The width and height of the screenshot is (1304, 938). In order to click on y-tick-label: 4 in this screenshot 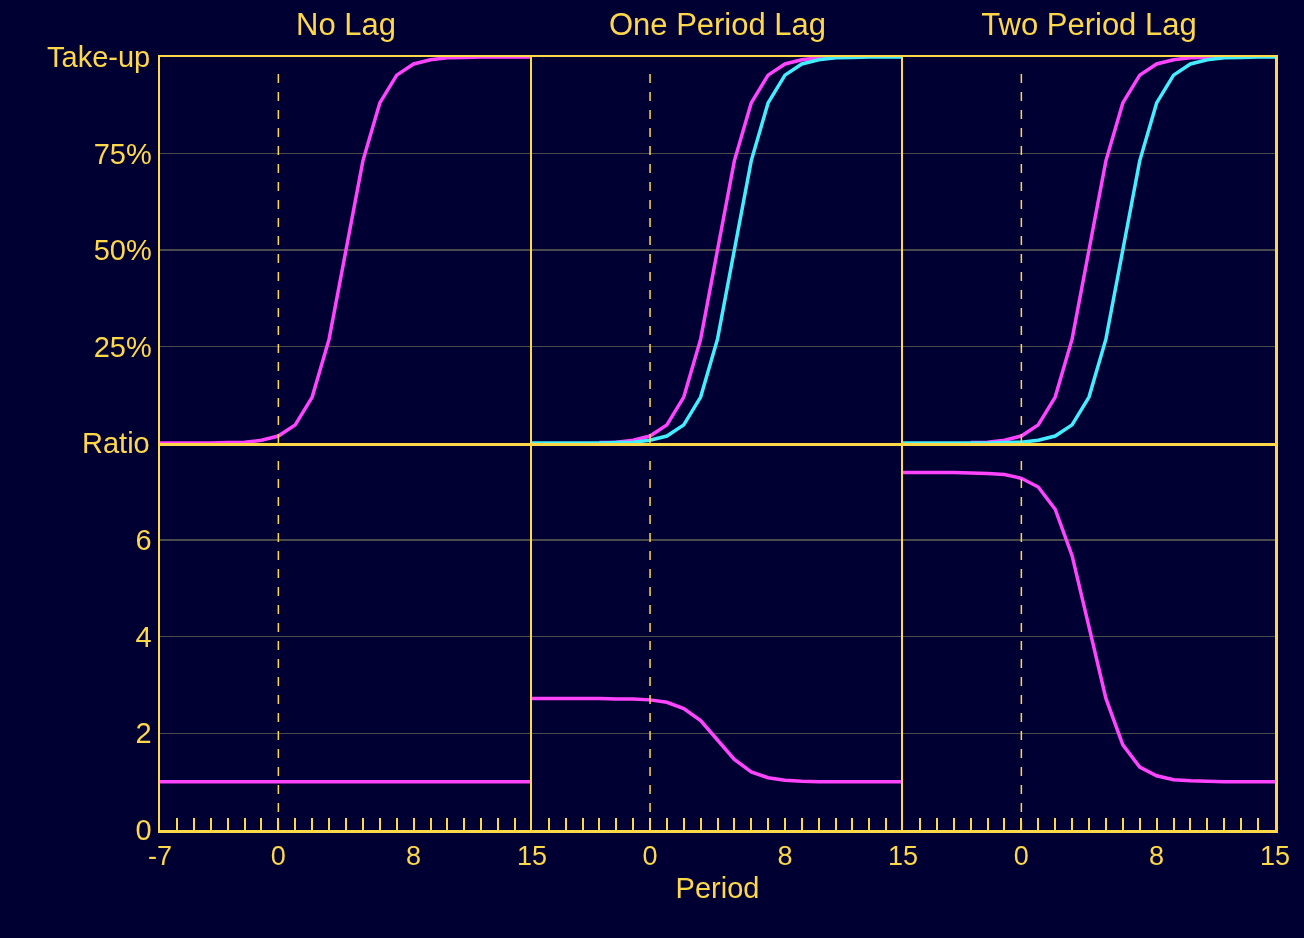, I will do `click(143, 636)`.